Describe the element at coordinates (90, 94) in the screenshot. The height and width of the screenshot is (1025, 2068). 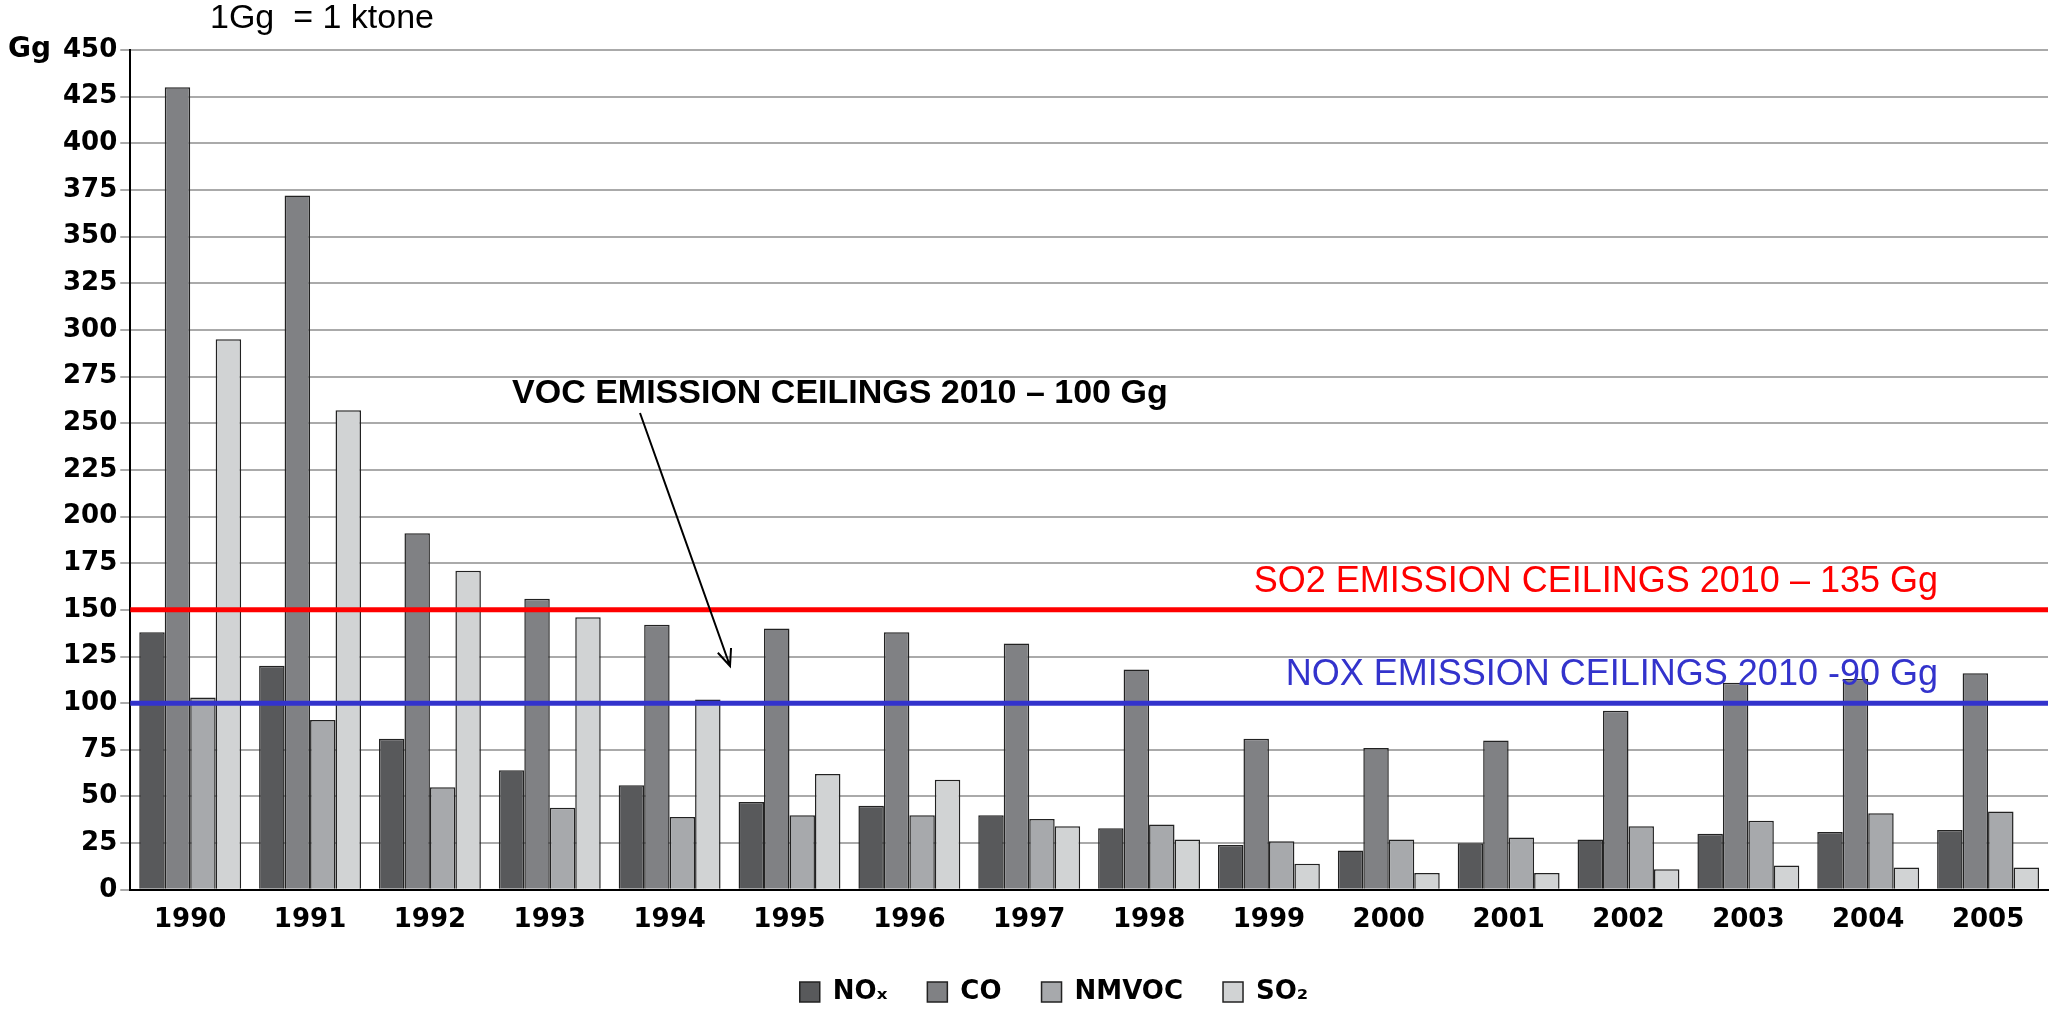
I see `y-tick-label: 425` at that location.